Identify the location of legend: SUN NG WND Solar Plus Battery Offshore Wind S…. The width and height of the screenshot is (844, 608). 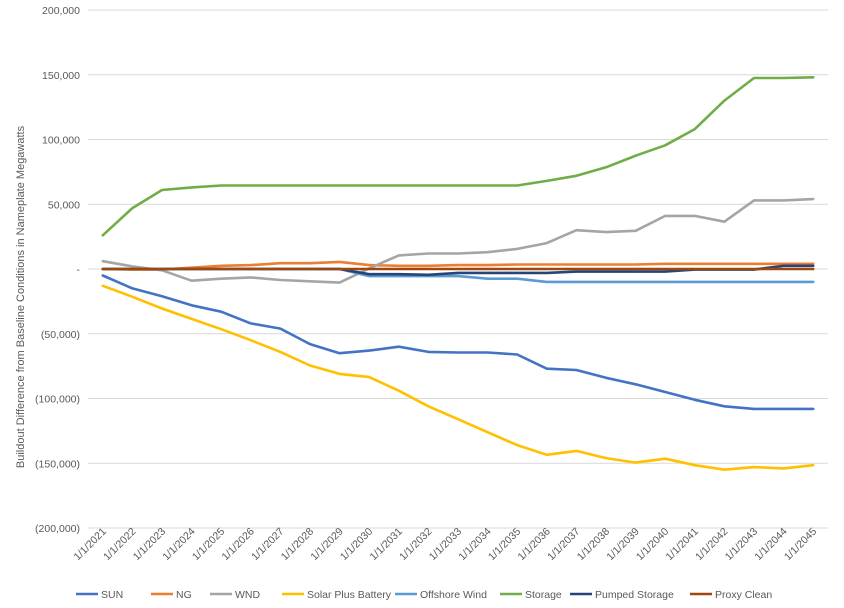
(424, 595).